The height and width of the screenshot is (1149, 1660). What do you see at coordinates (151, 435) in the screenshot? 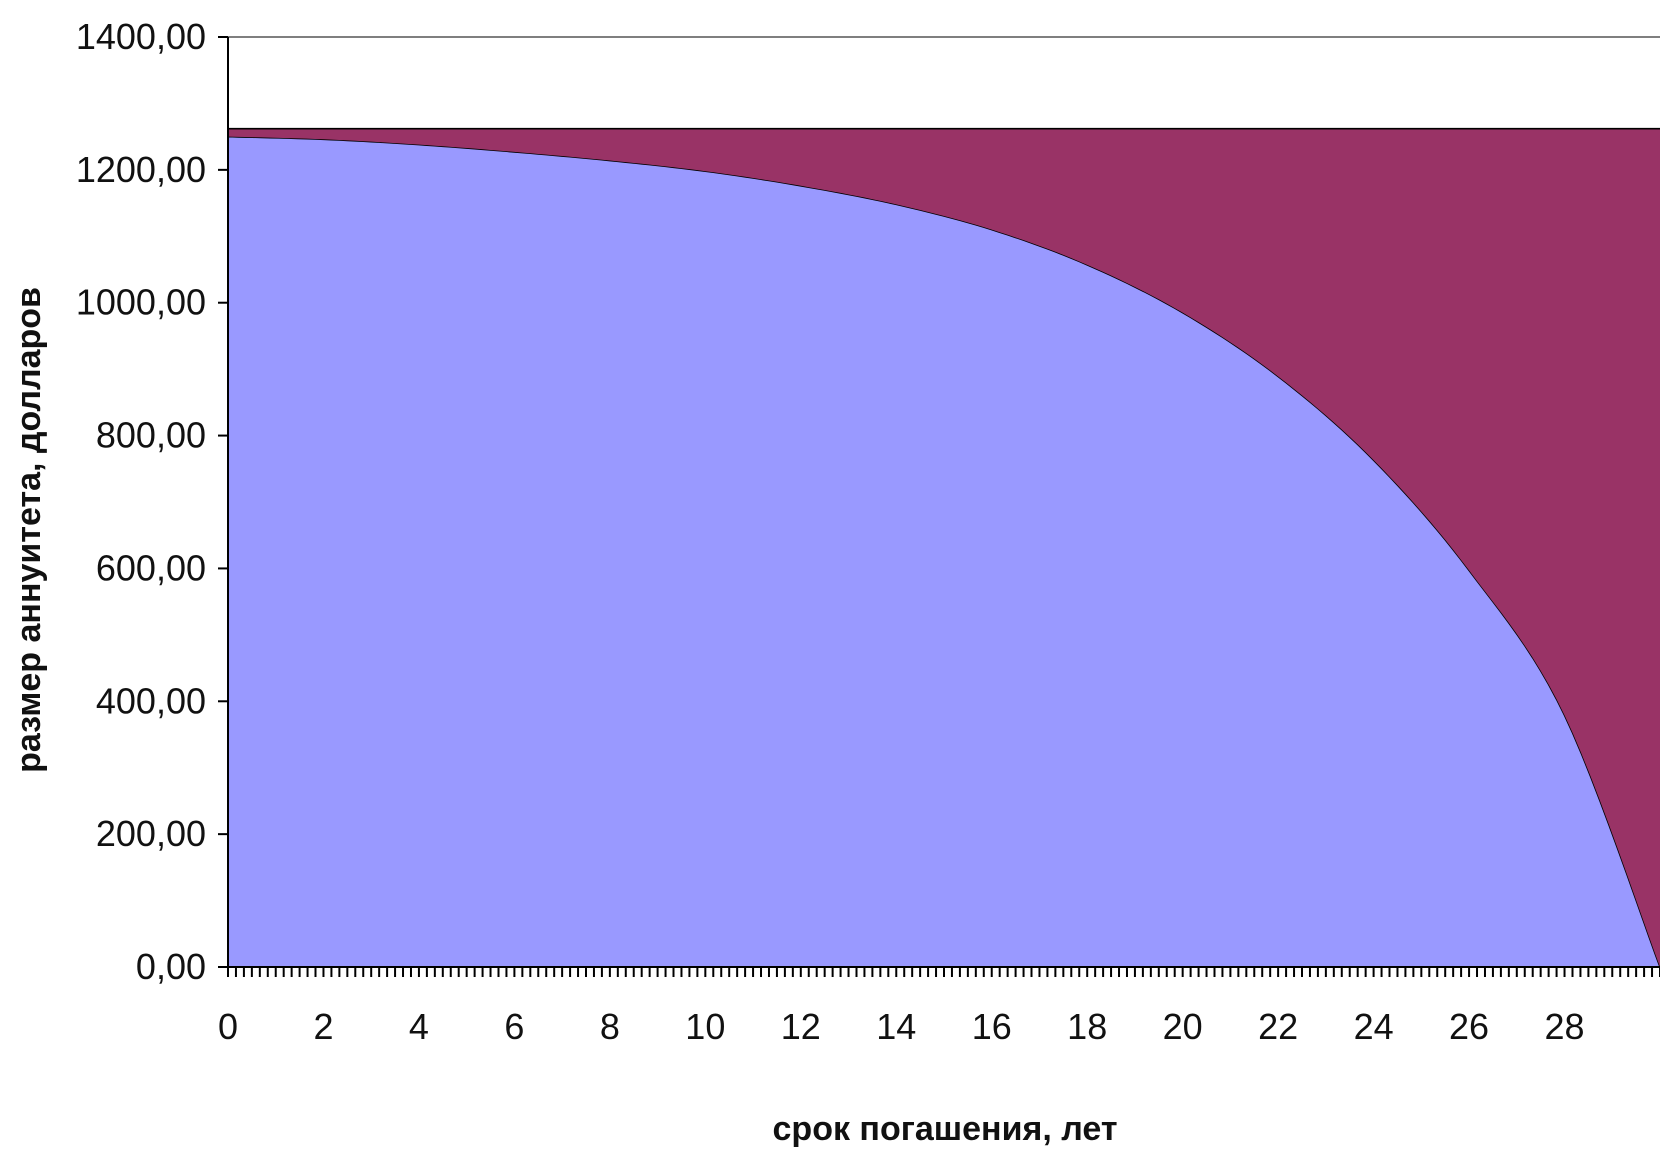
I see `y-tick-label: 800,00` at bounding box center [151, 435].